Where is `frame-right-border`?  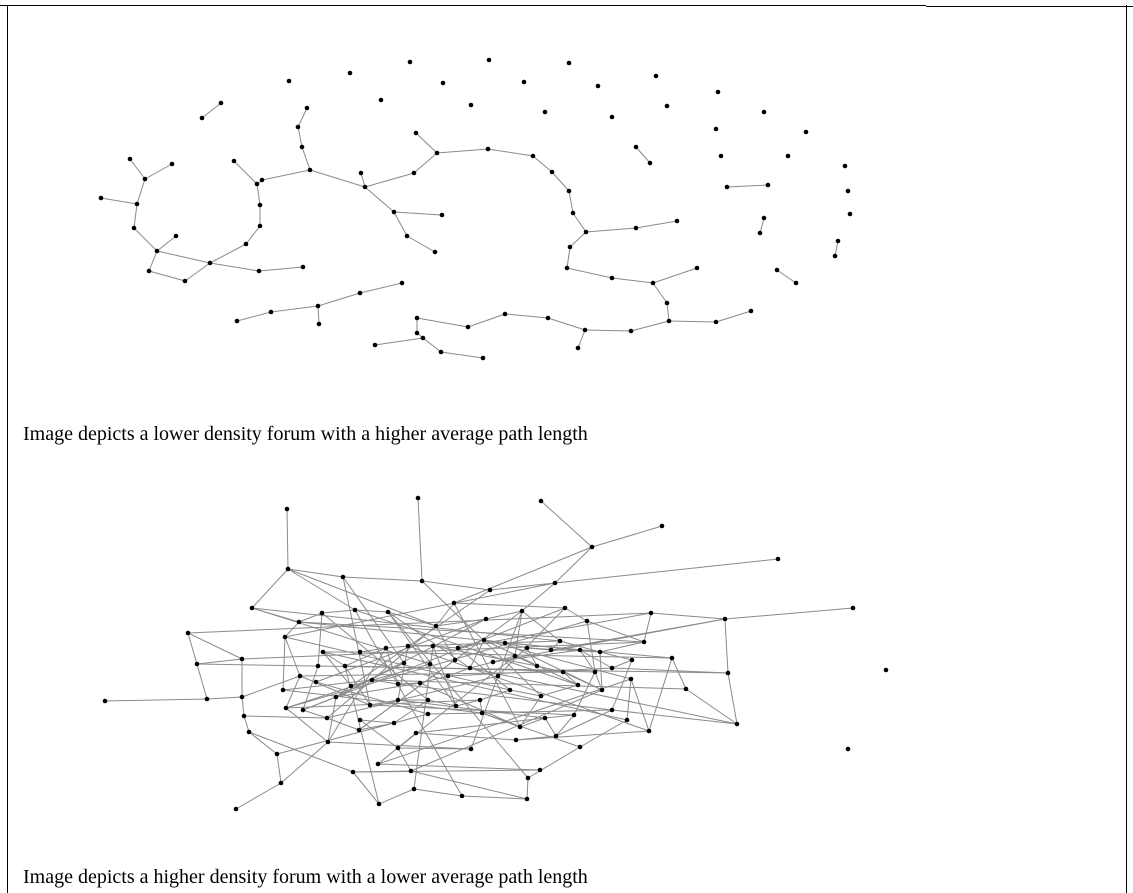
frame-right-border is located at coordinates (1126, 449).